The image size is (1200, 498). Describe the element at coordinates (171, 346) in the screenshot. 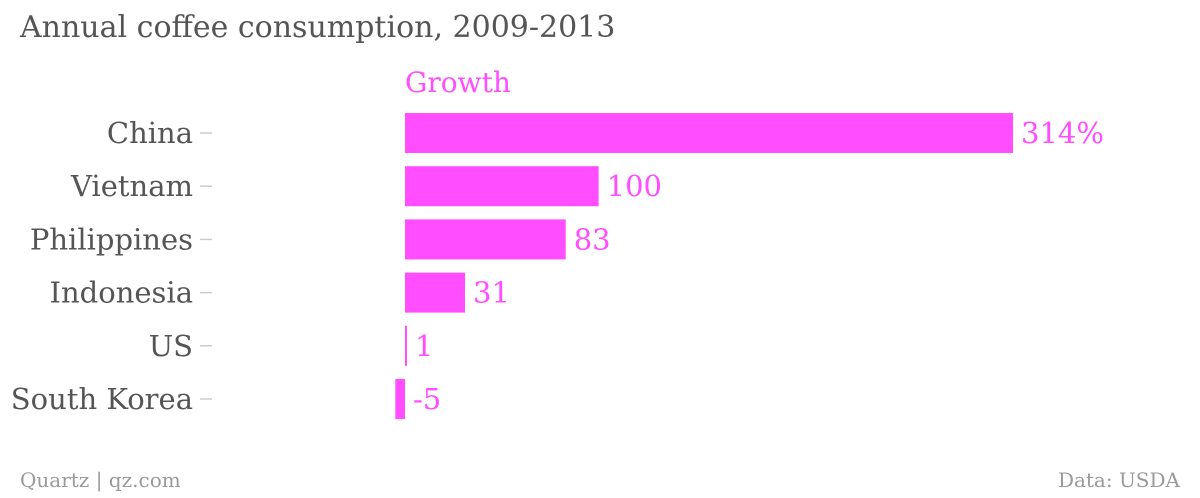

I see `category-label: US` at that location.